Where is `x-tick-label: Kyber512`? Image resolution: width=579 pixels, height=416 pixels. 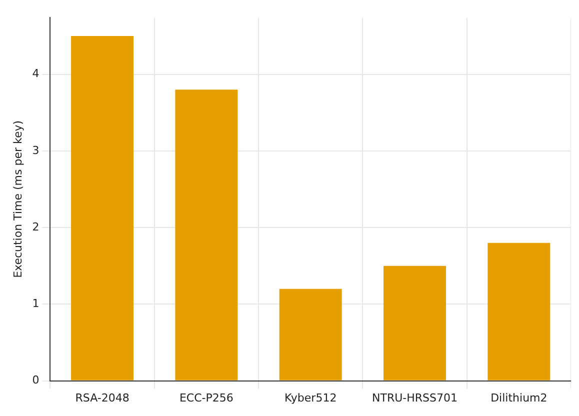
x-tick-label: Kyber512 is located at coordinates (310, 397).